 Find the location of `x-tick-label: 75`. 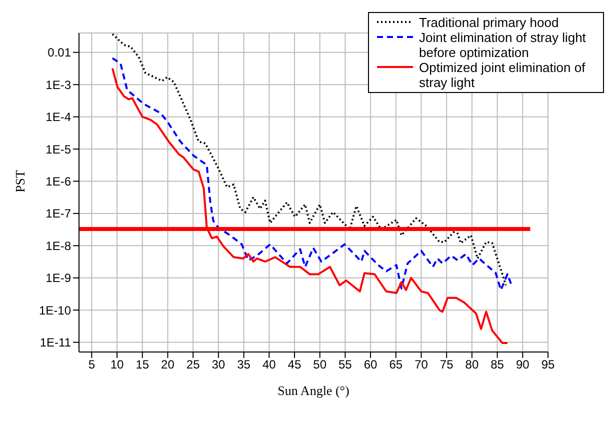

x-tick-label: 75 is located at coordinates (447, 365).